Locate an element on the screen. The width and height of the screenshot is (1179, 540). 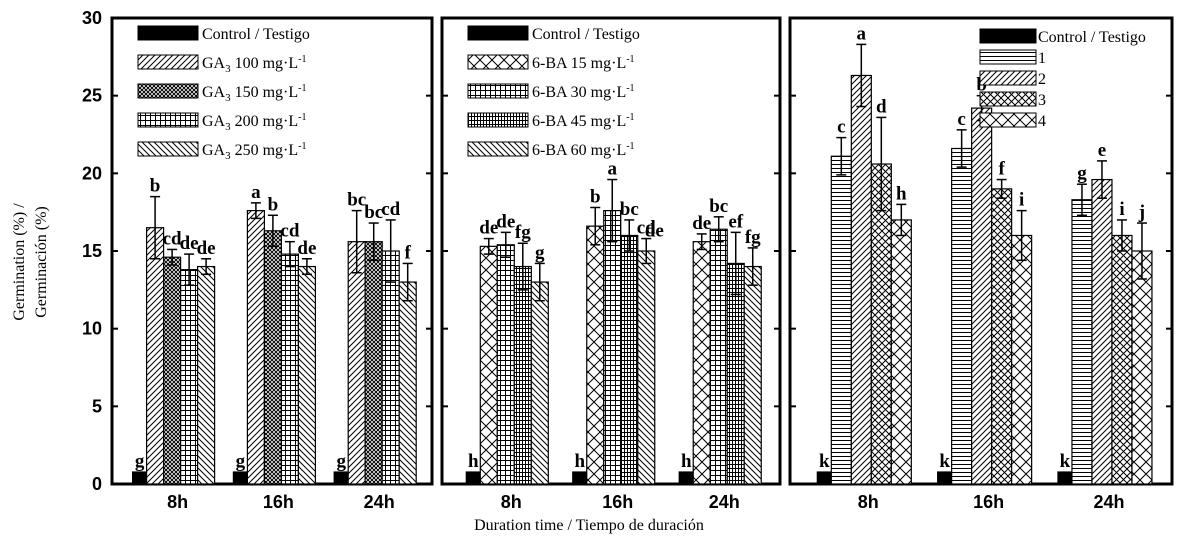
y-tick-label: 0 is located at coordinates (97, 484).